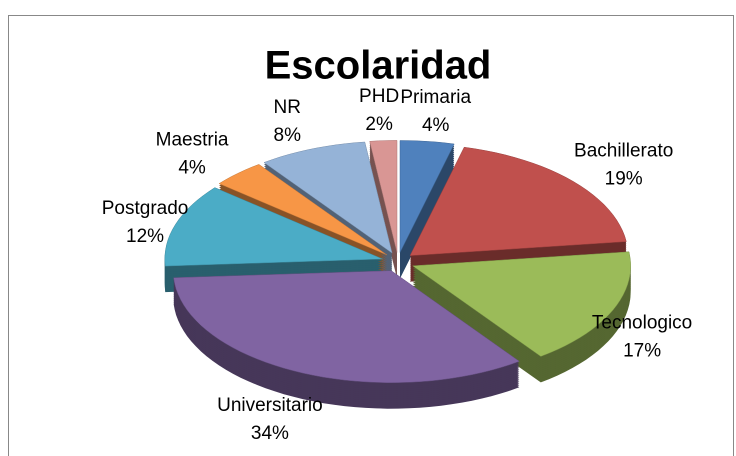 Image resolution: width=736 pixels, height=456 pixels. Describe the element at coordinates (287, 107) in the screenshot. I see `slice-label: NR` at that location.